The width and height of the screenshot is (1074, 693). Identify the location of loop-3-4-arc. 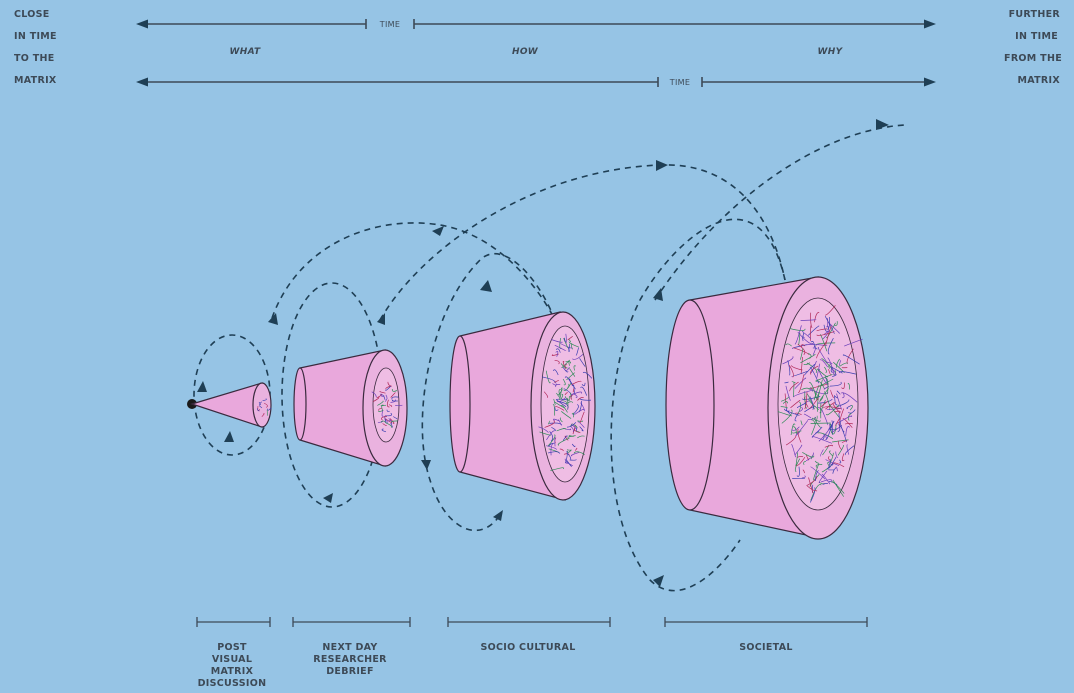
(582, 242).